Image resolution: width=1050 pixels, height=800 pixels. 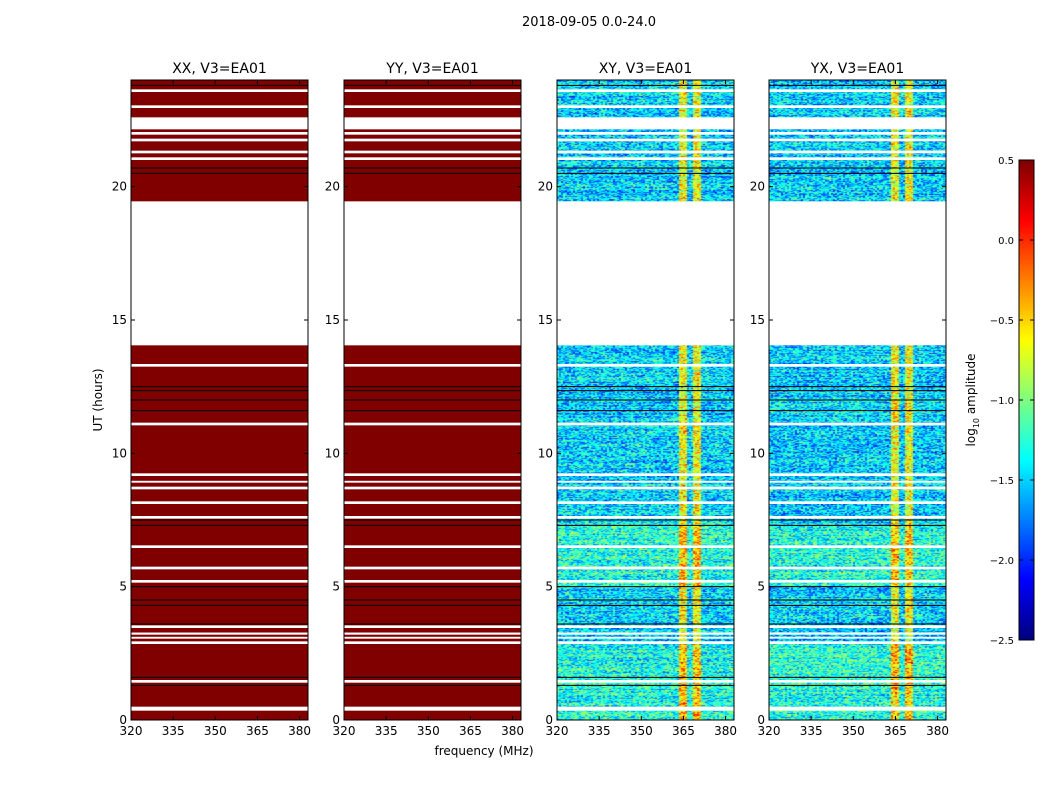 What do you see at coordinates (646, 69) in the screenshot?
I see `panel-title: XY, V3=EA01` at bounding box center [646, 69].